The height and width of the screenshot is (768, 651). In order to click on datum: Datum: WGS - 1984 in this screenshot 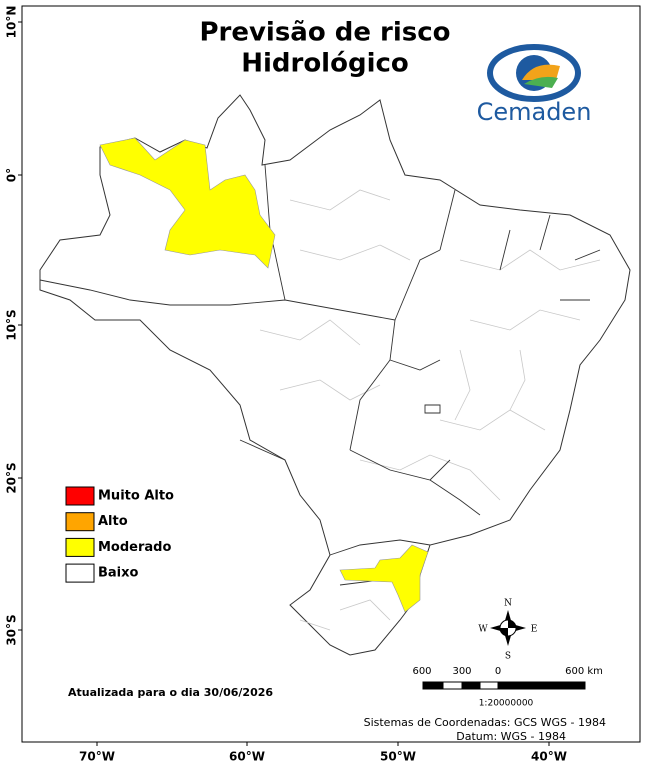, I will do `click(511, 736)`.